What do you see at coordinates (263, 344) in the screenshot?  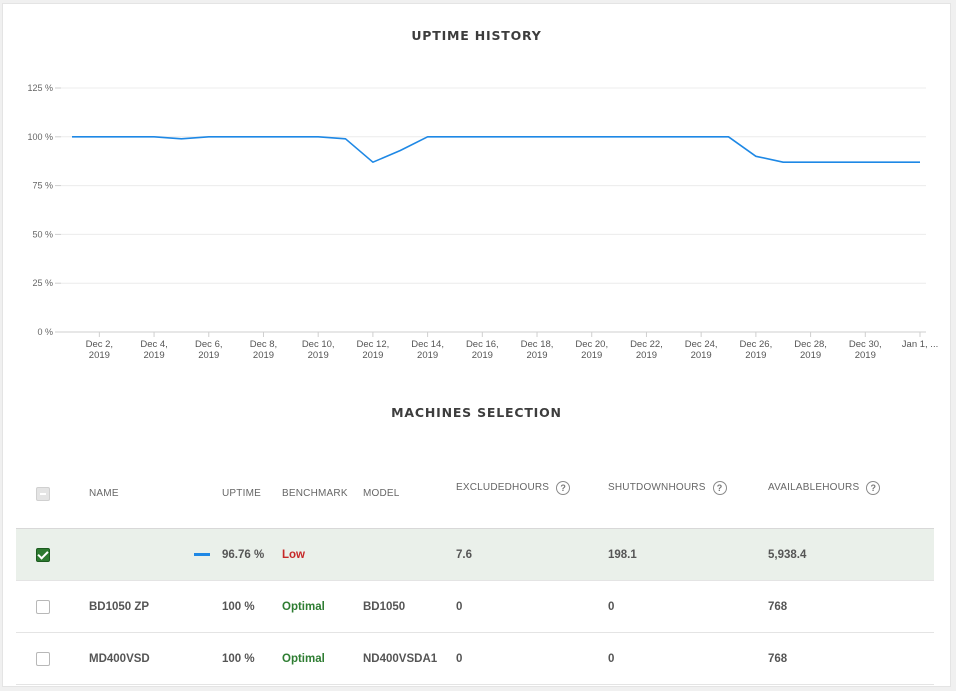 I see `x-tick-label: Dec 8,` at bounding box center [263, 344].